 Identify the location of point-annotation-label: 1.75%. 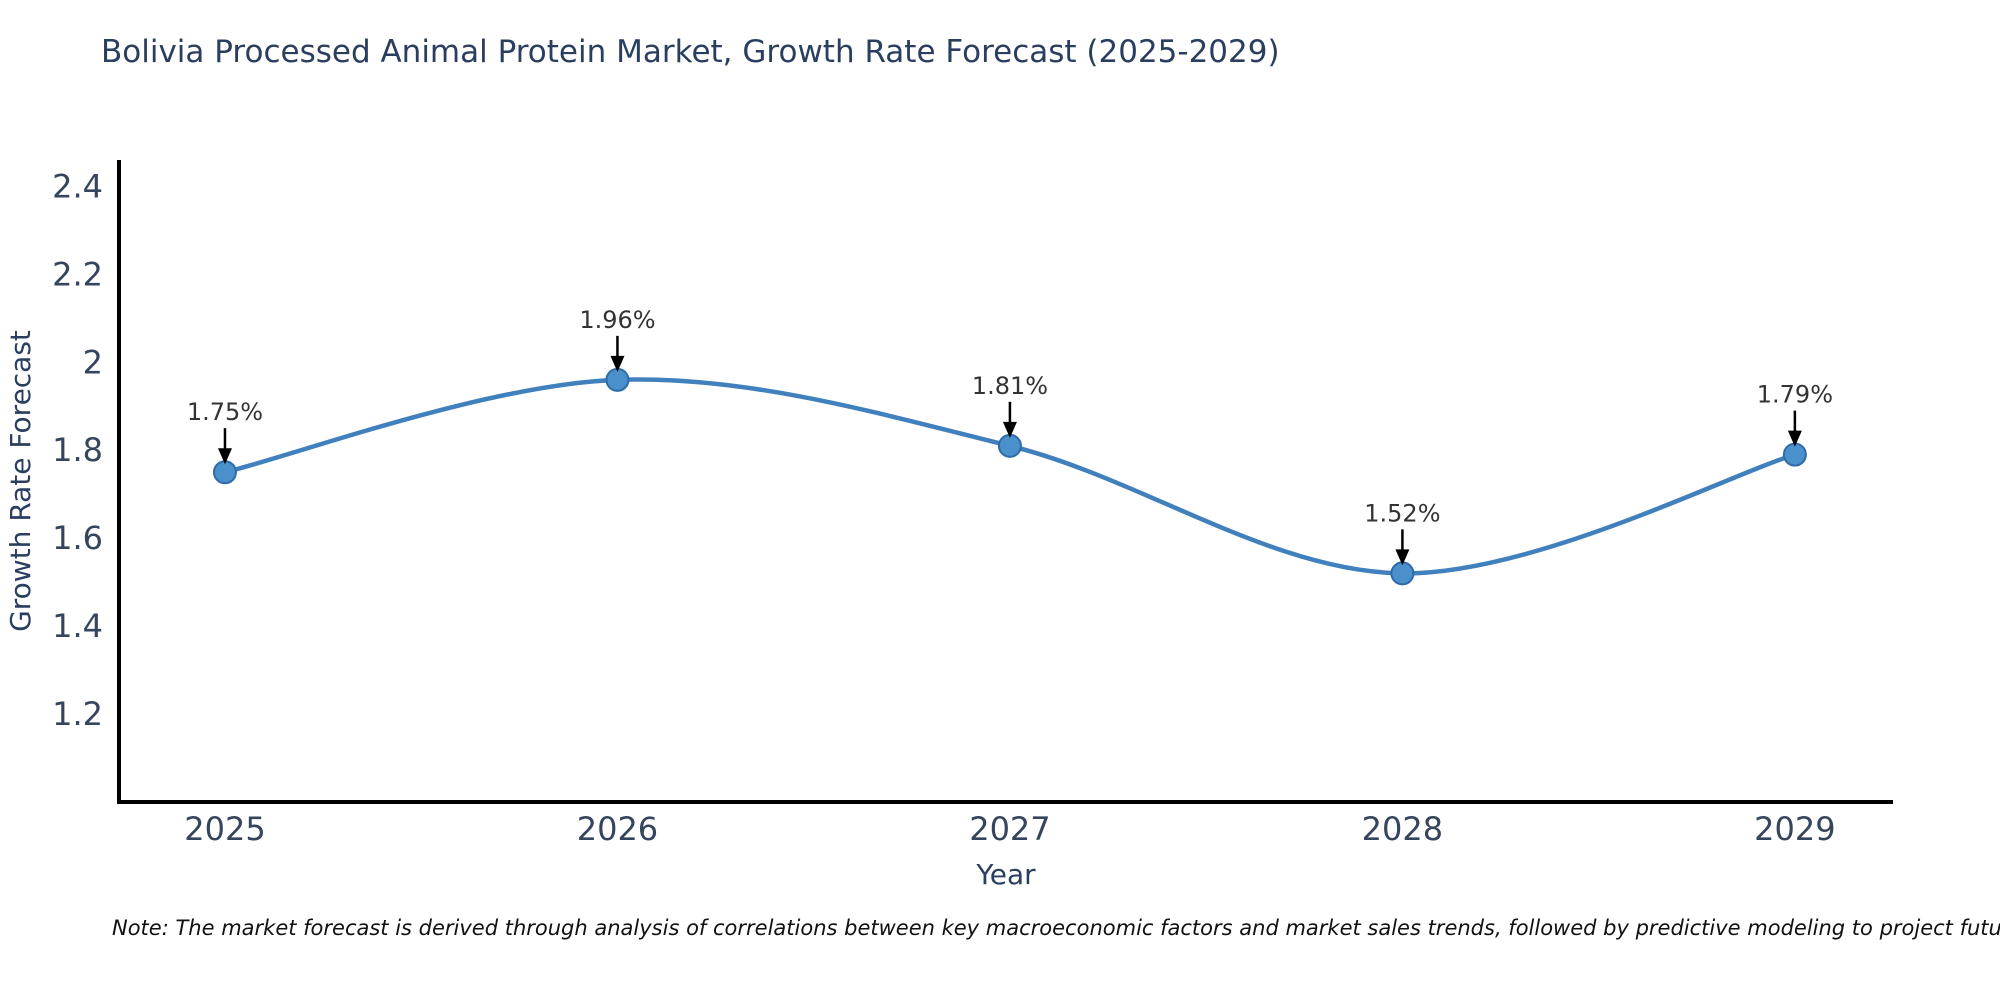
(225, 412).